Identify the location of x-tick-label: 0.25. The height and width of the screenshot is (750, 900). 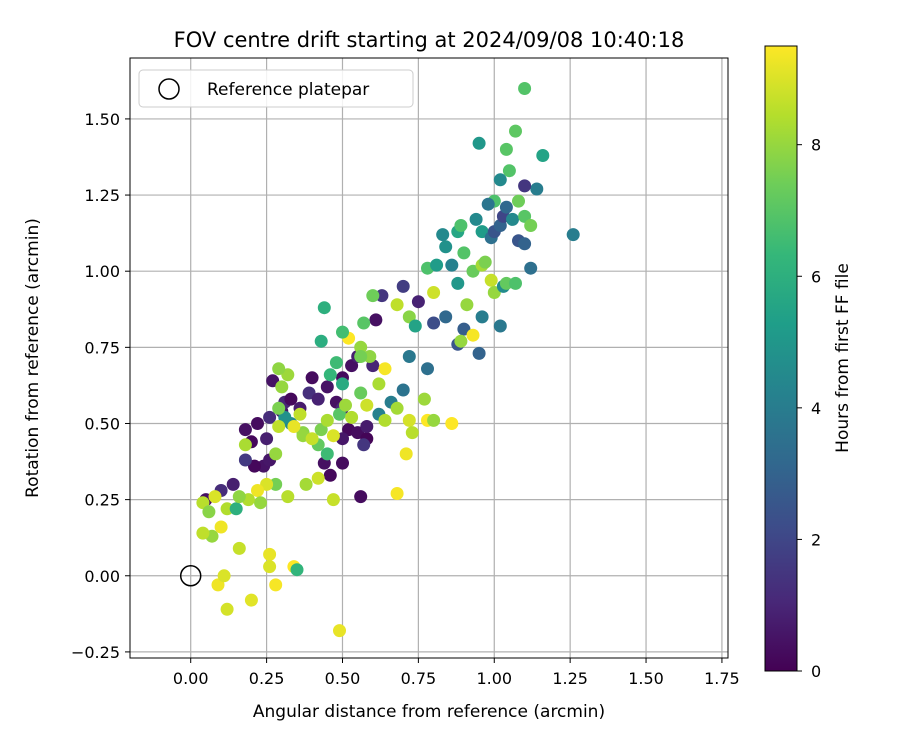
(267, 678).